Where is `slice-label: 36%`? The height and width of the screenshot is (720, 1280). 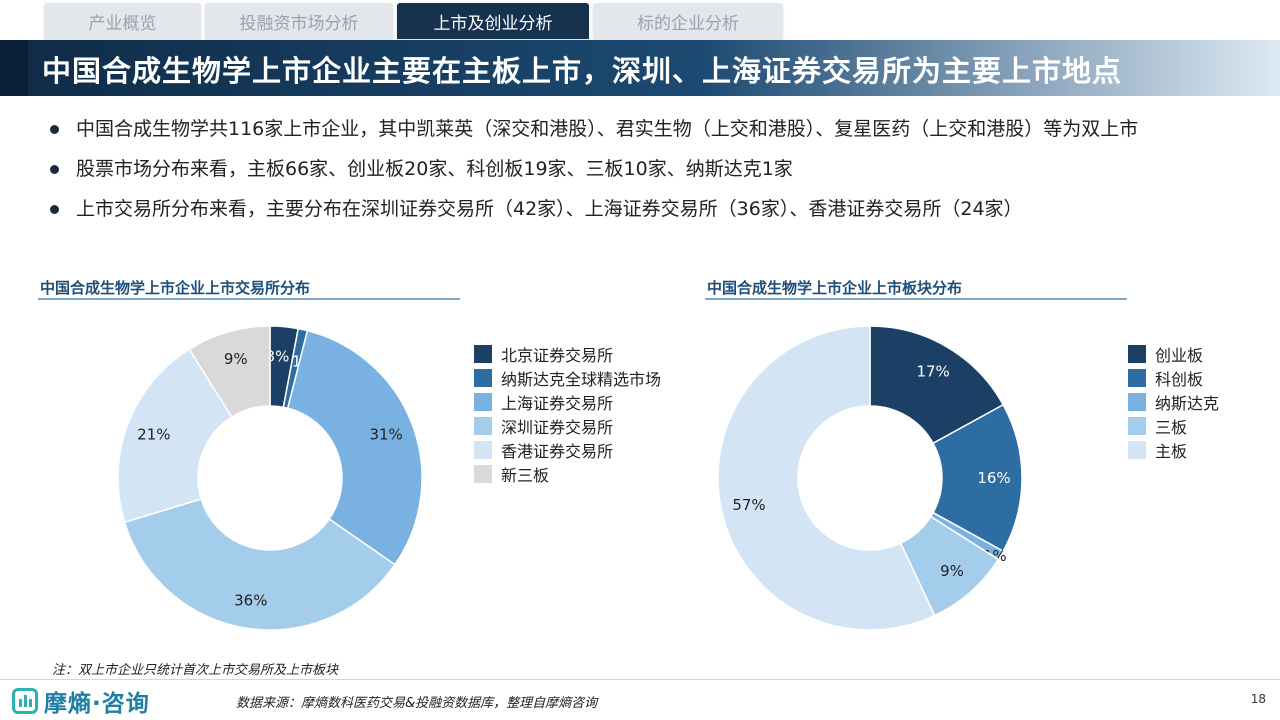
slice-label: 36% is located at coordinates (250, 601).